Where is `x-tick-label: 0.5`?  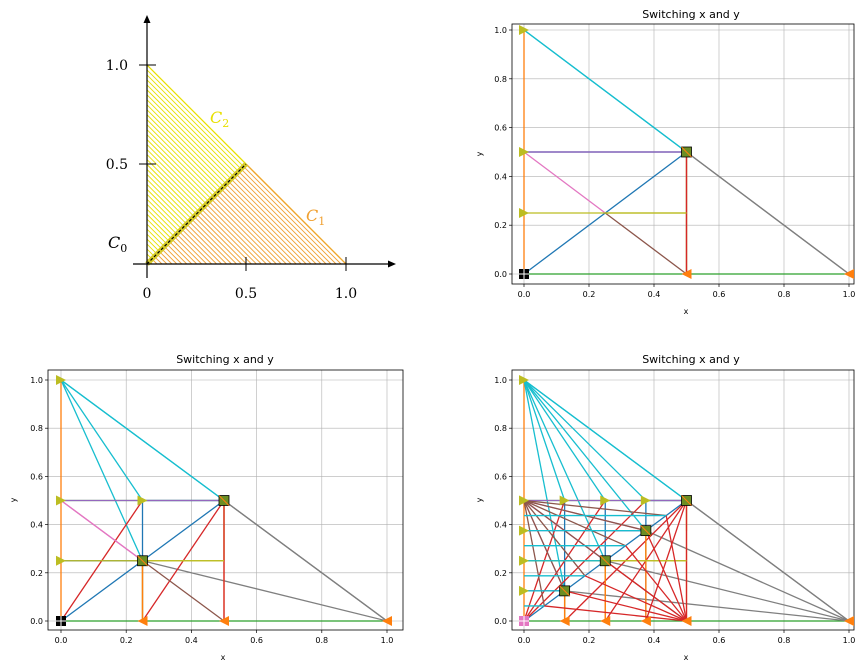
x-tick-label: 0.5 is located at coordinates (246, 294).